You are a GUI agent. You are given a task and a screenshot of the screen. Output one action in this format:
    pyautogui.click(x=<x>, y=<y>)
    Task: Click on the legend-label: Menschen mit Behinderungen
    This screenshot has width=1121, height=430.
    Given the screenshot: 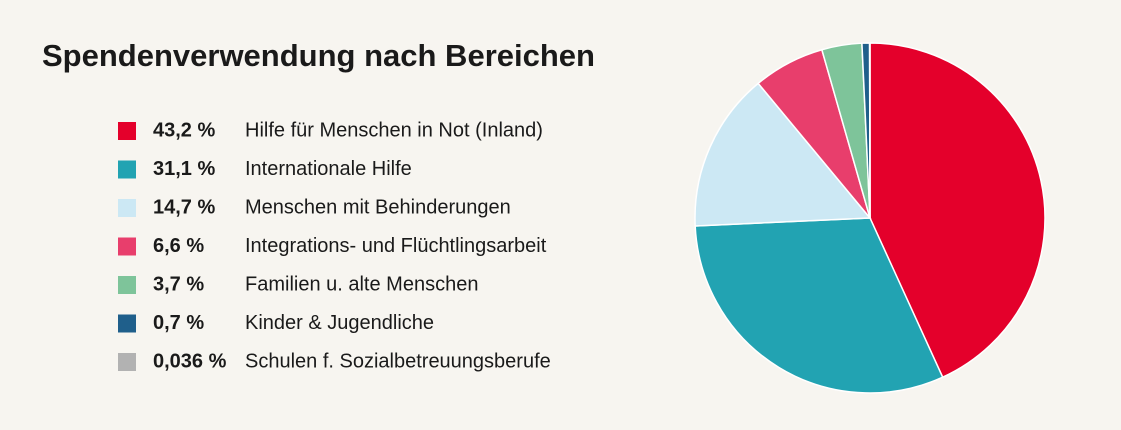 What is the action you would take?
    pyautogui.click(x=378, y=207)
    